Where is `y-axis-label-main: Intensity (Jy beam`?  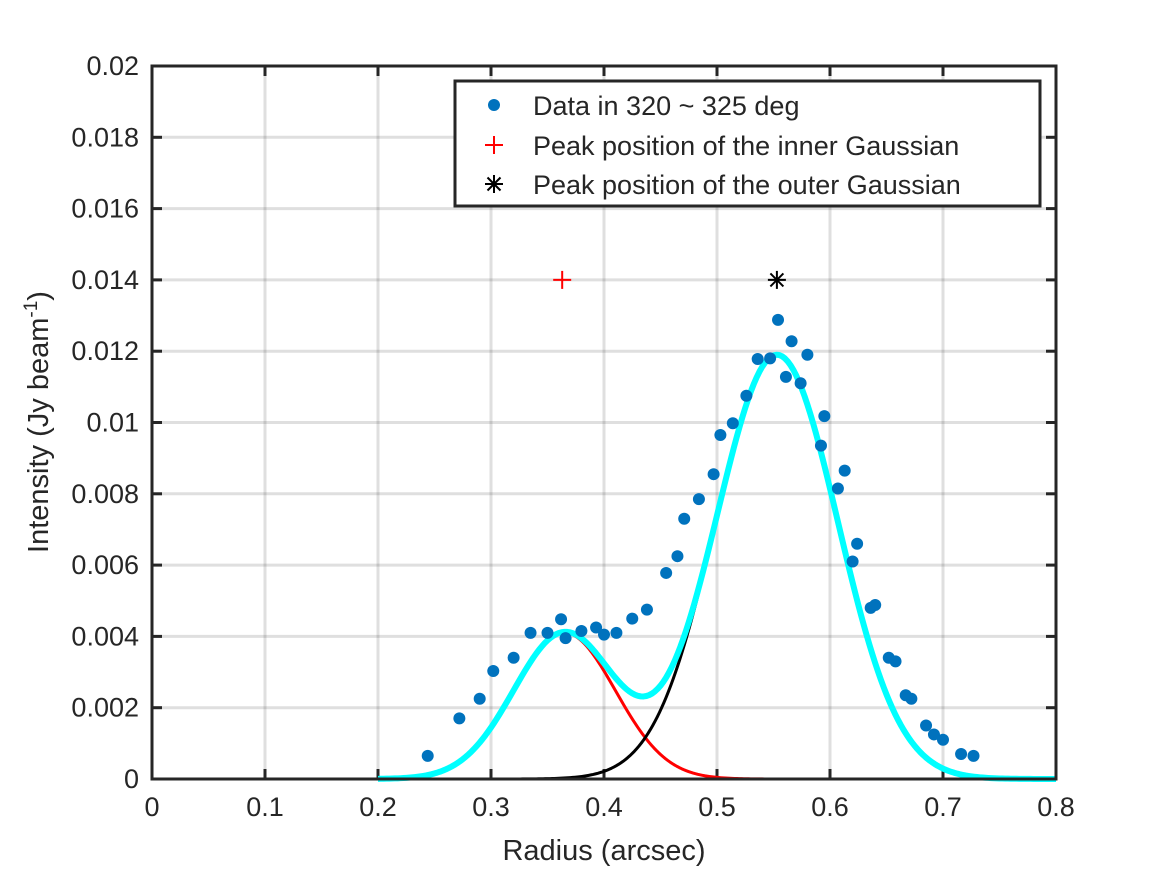 y-axis-label-main: Intensity (Jy beam is located at coordinates (39, 435).